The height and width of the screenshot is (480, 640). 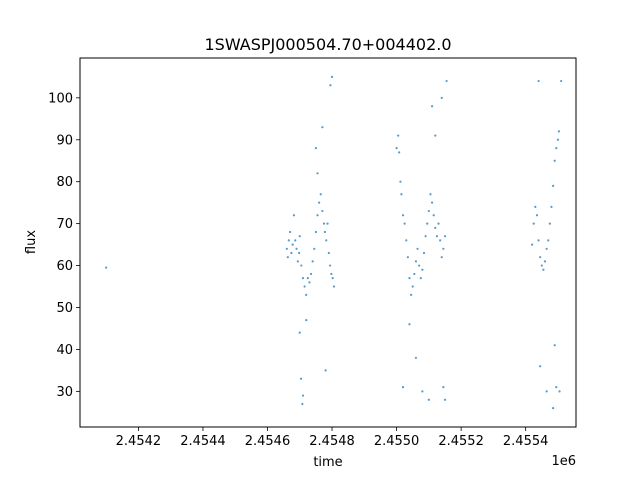 What do you see at coordinates (526, 441) in the screenshot?
I see `x-tick-label: 2.4554` at bounding box center [526, 441].